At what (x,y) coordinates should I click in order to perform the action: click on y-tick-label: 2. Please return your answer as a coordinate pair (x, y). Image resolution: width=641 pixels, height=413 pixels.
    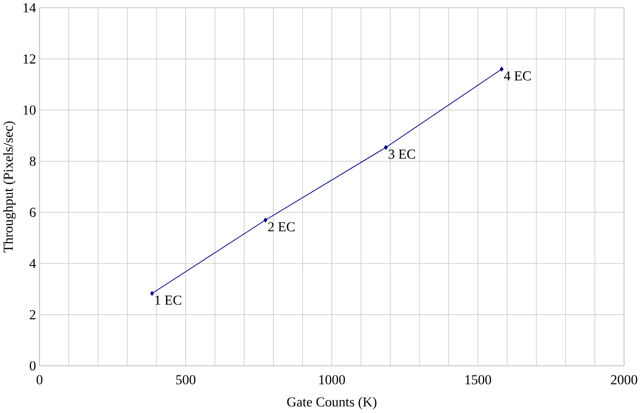
    Looking at the image, I should click on (33, 315).